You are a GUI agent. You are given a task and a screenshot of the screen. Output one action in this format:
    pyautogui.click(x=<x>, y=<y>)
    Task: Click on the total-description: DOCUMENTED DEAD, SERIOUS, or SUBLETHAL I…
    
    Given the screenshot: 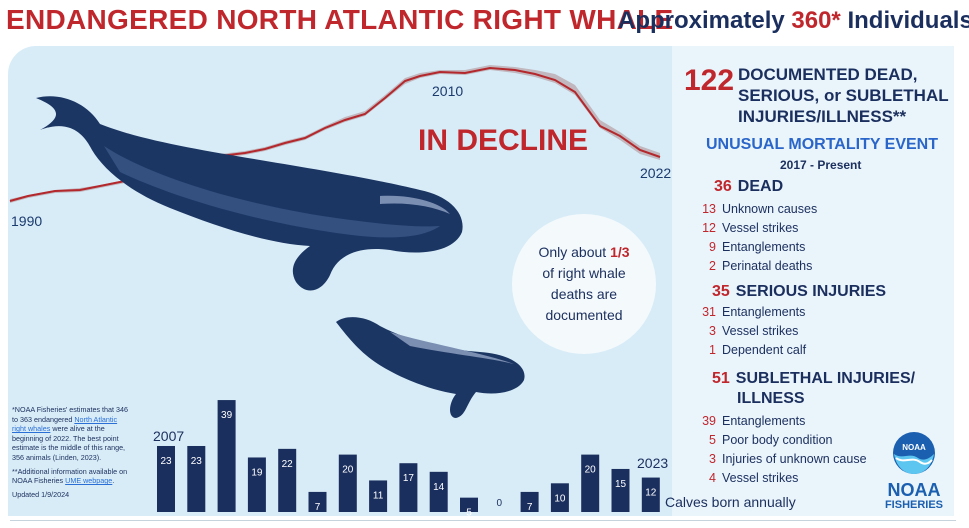 What is the action you would take?
    pyautogui.click(x=843, y=95)
    